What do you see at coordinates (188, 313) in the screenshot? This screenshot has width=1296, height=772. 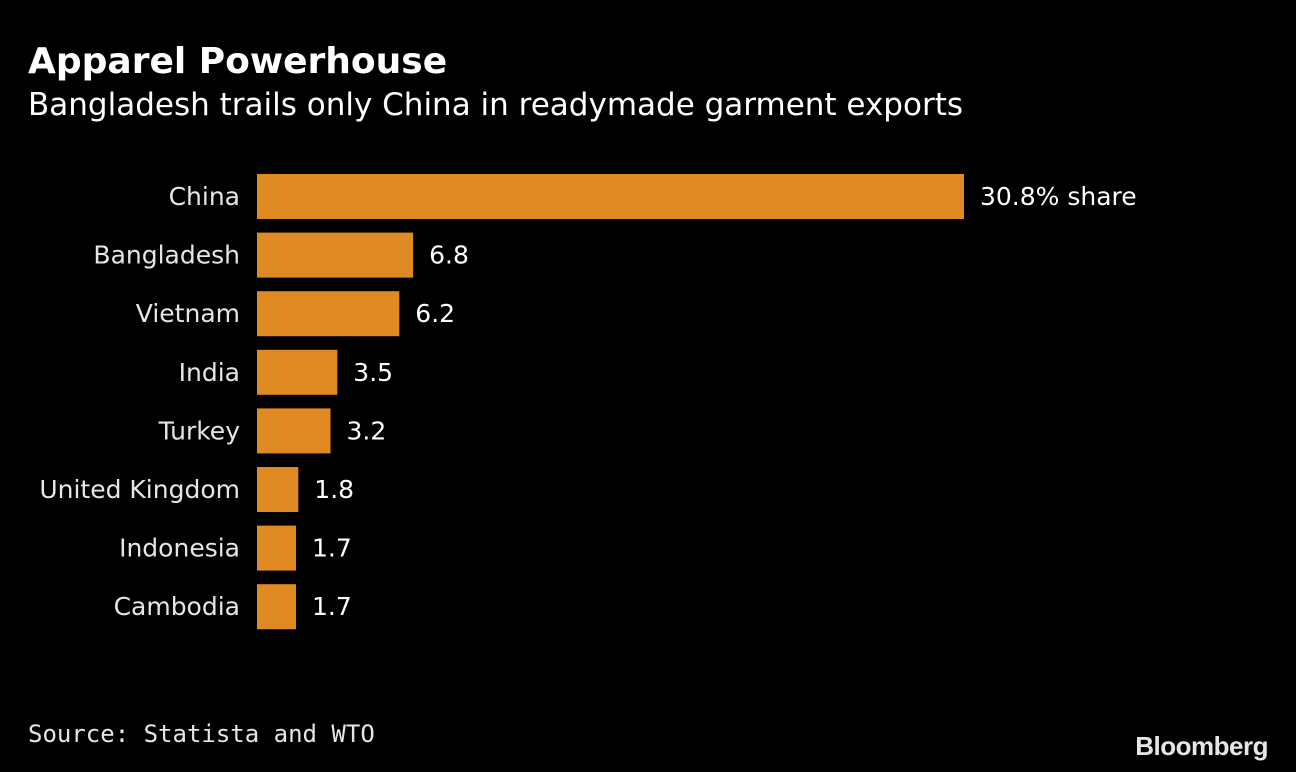 I see `category-label: Vietnam` at bounding box center [188, 313].